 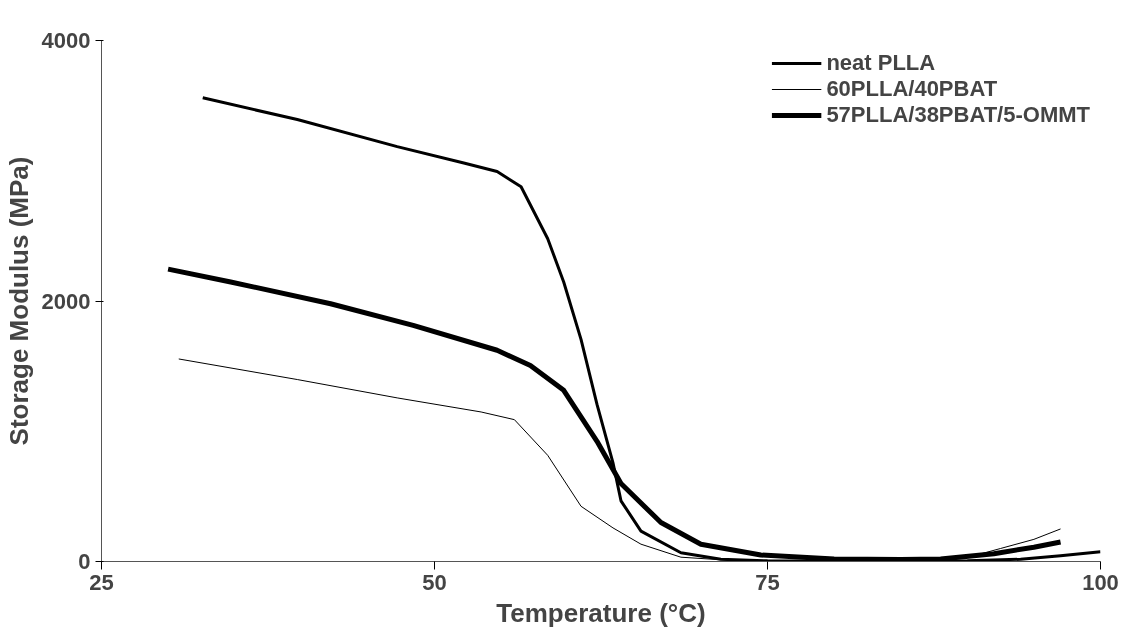 I want to click on x-axis-title: Temperature (°C), so click(x=601, y=612).